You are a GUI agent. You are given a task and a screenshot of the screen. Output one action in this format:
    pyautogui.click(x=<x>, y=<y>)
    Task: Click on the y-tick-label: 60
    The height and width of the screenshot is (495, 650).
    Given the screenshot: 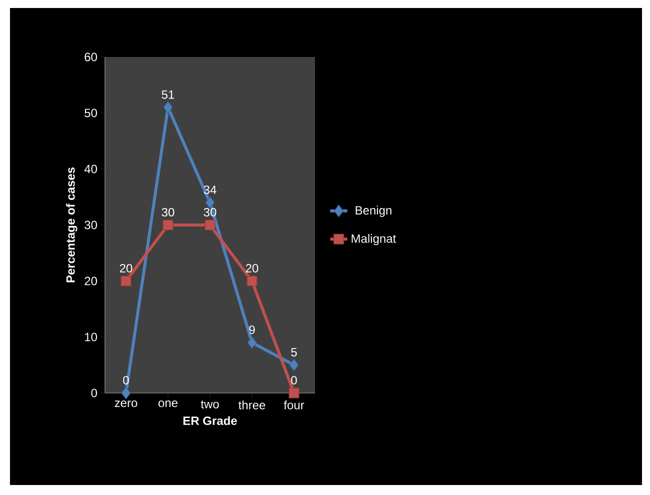 What is the action you would take?
    pyautogui.click(x=91, y=57)
    